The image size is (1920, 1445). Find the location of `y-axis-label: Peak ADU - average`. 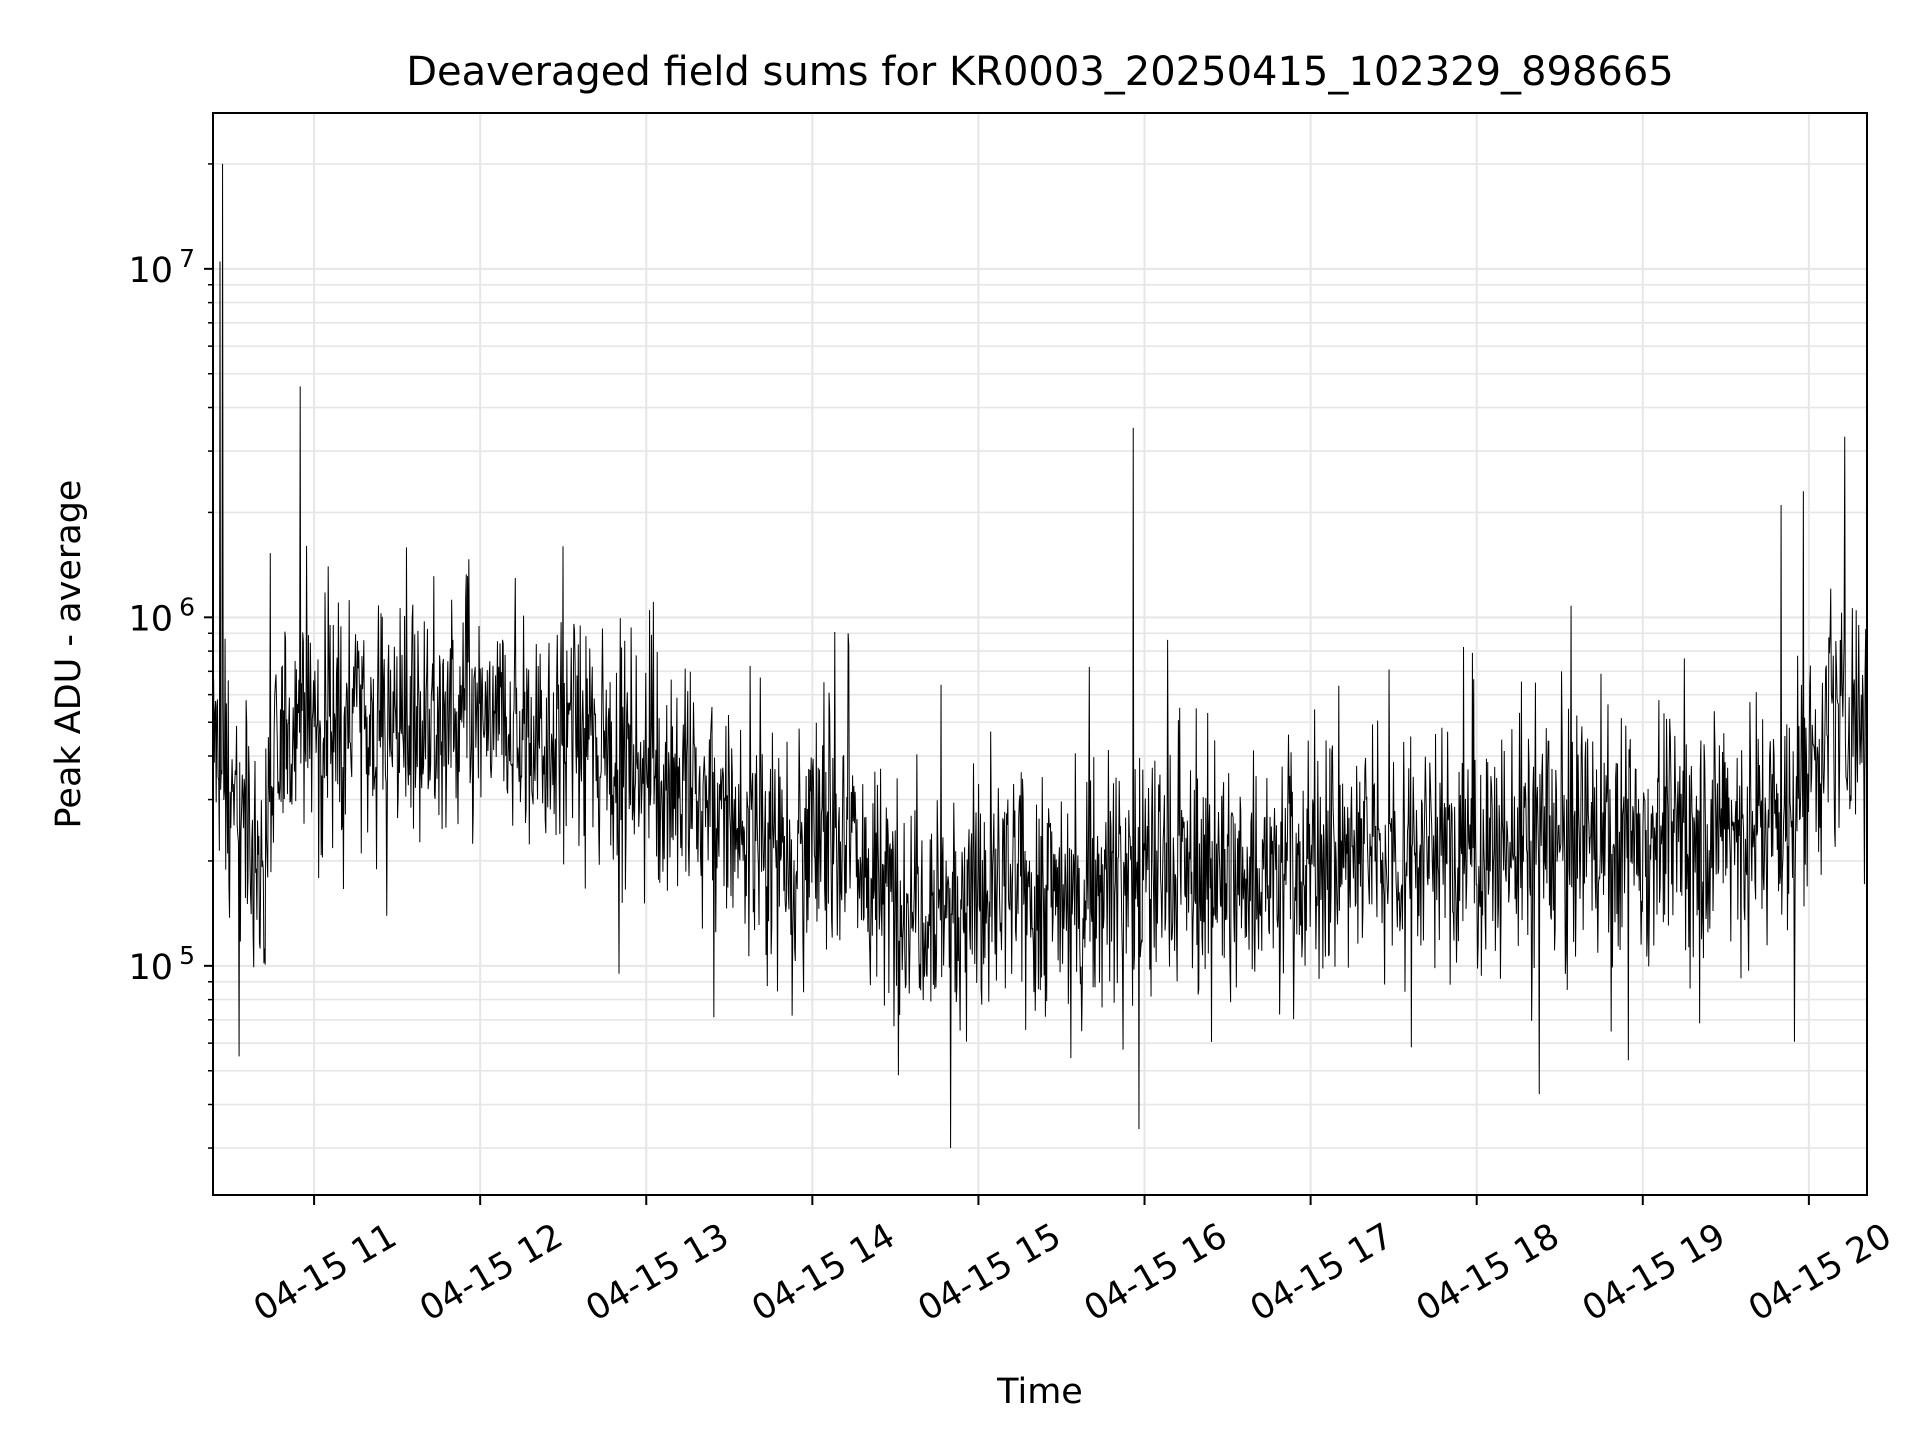

y-axis-label: Peak ADU - average is located at coordinates (69, 654).